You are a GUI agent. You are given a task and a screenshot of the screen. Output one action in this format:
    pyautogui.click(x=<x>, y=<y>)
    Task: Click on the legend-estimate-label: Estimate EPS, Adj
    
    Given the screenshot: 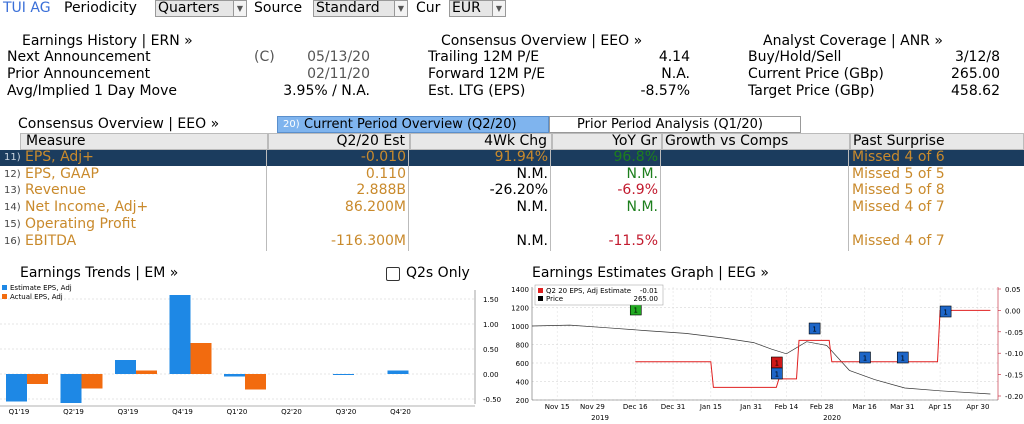 What is the action you would take?
    pyautogui.click(x=41, y=288)
    